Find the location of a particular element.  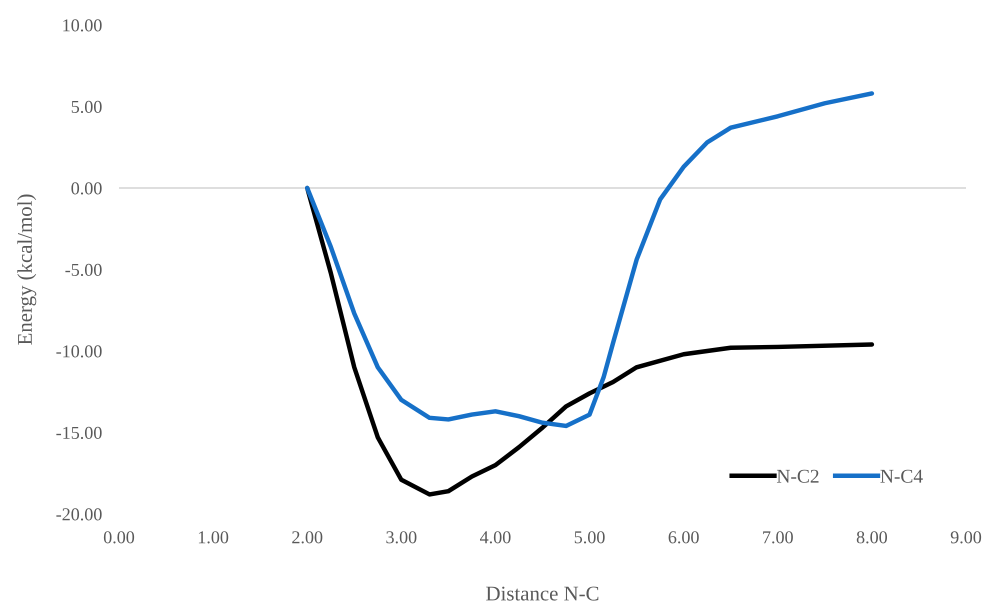

x-tick-label: 4.00 is located at coordinates (495, 537).